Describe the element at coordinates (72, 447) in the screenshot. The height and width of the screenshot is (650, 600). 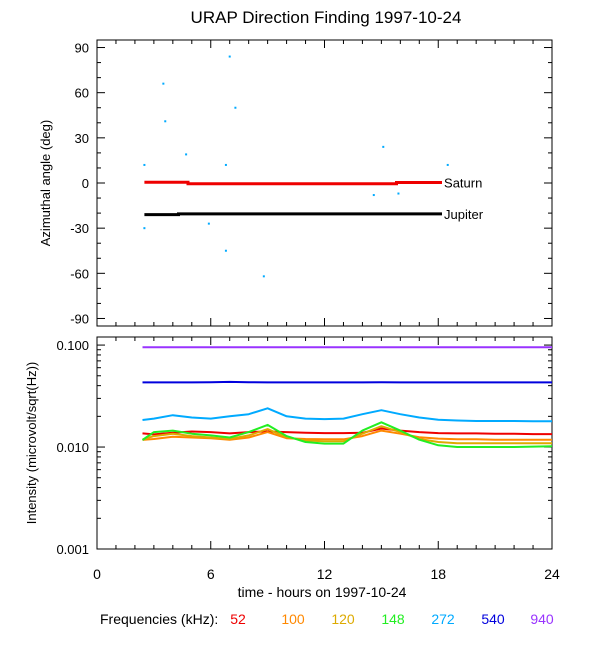
I see `int-ytick-label: 0.010` at that location.